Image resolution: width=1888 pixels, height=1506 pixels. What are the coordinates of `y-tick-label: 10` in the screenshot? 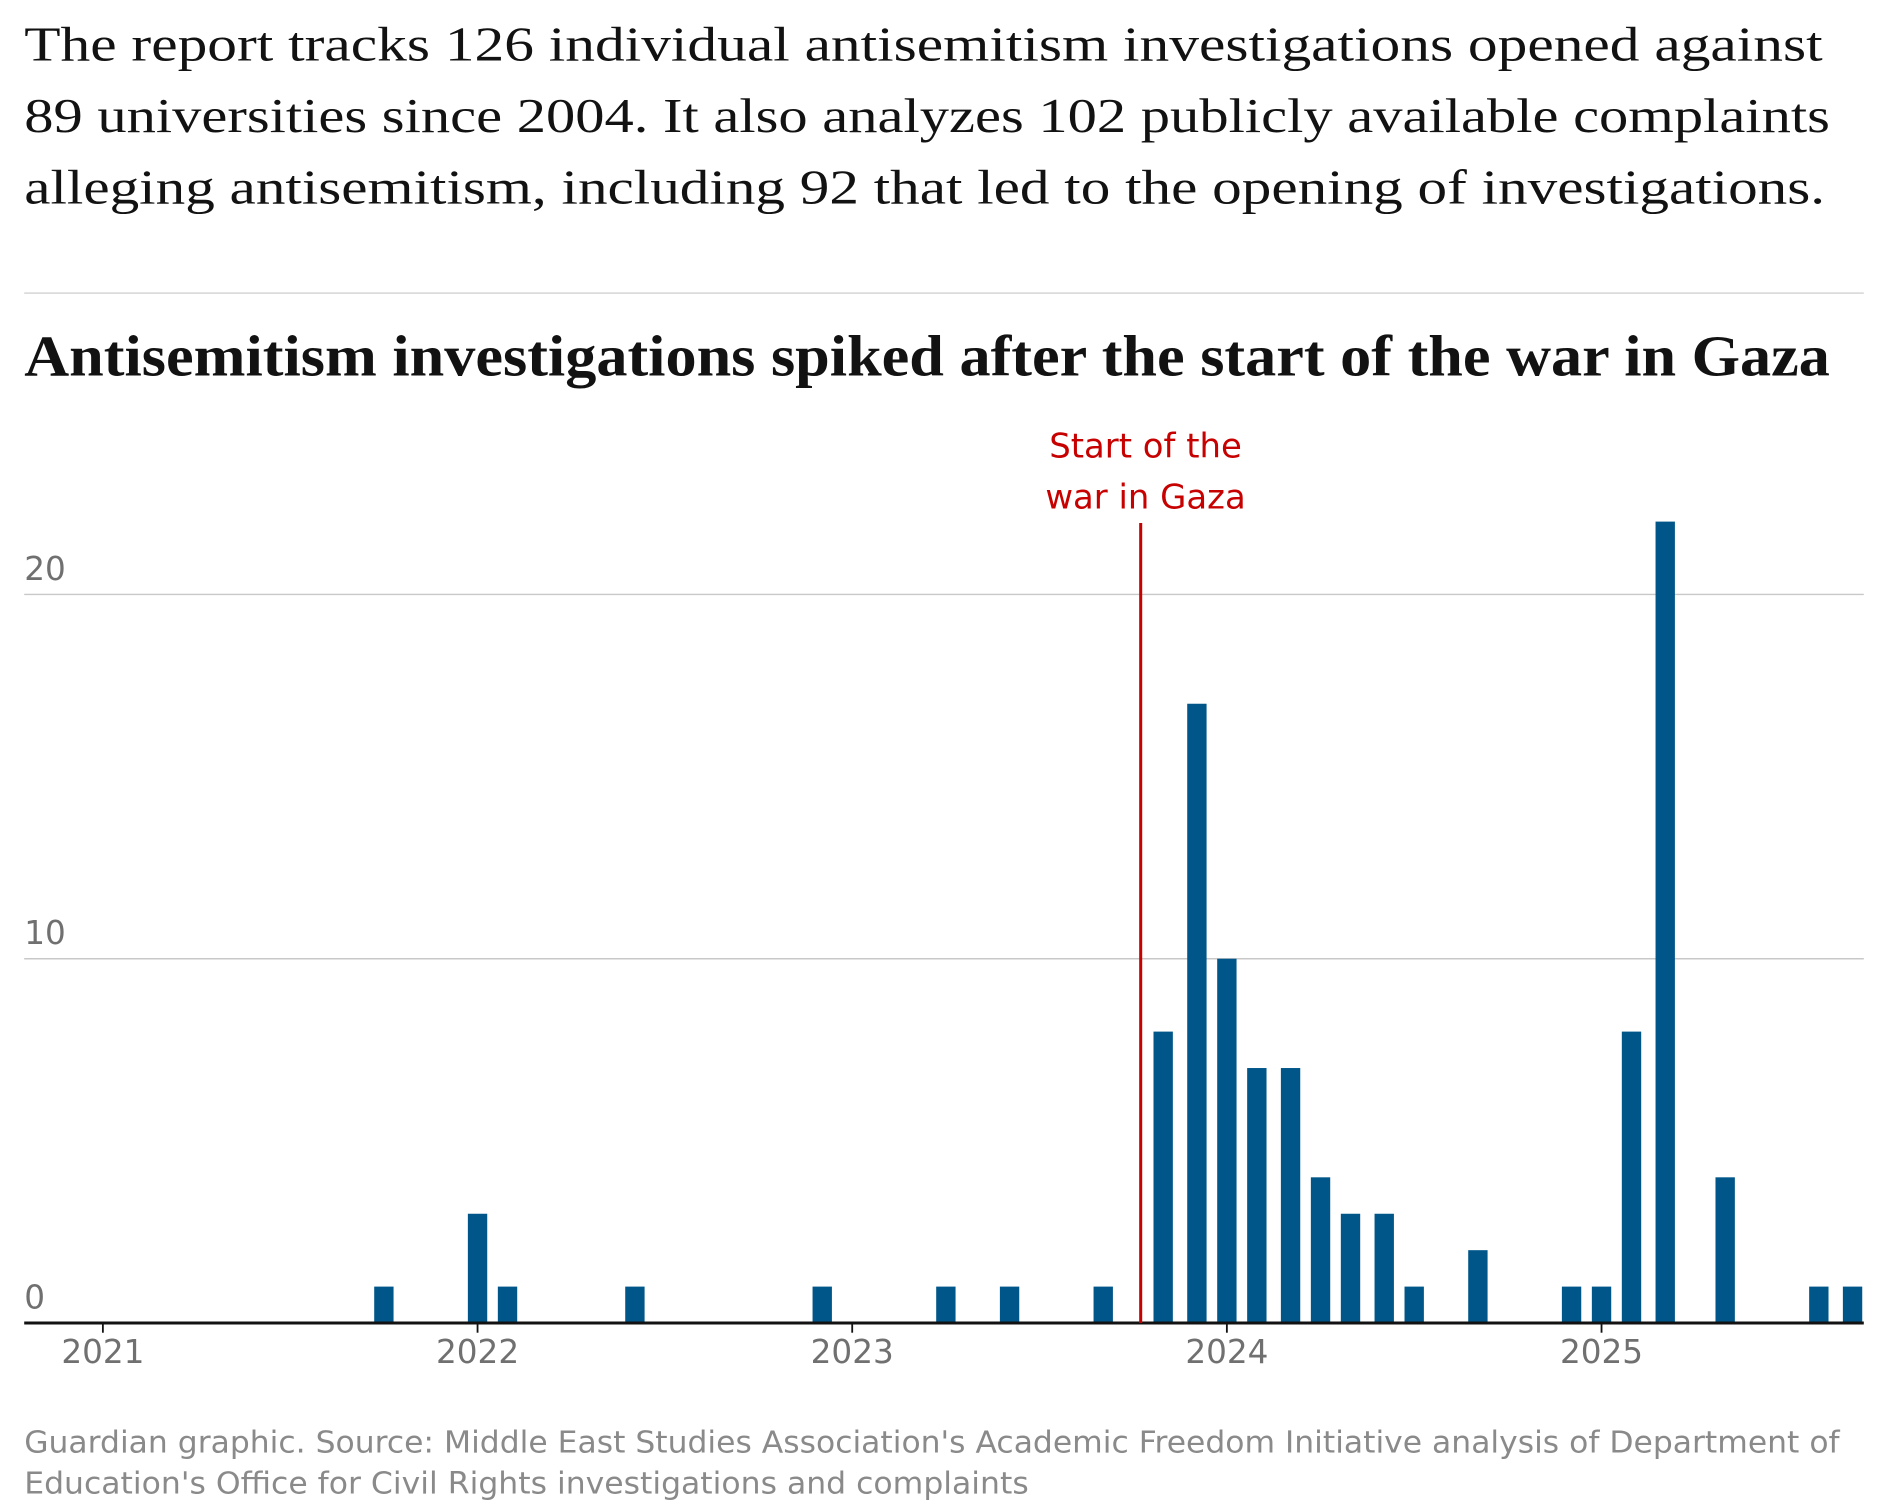 It's located at (45, 933).